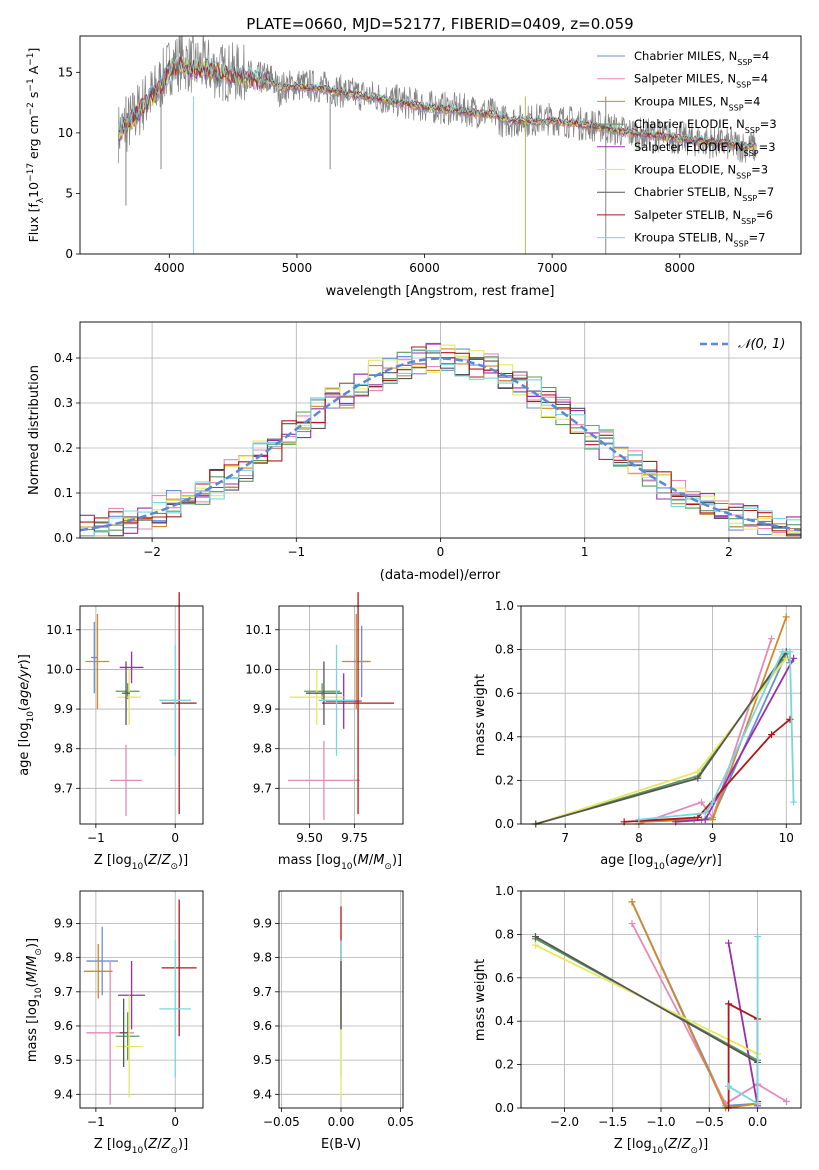 This screenshot has height=1170, width=819. Describe the element at coordinates (701, 58) in the screenshot. I see `legend-label: Chabrier MILES, NSSP=4` at that location.